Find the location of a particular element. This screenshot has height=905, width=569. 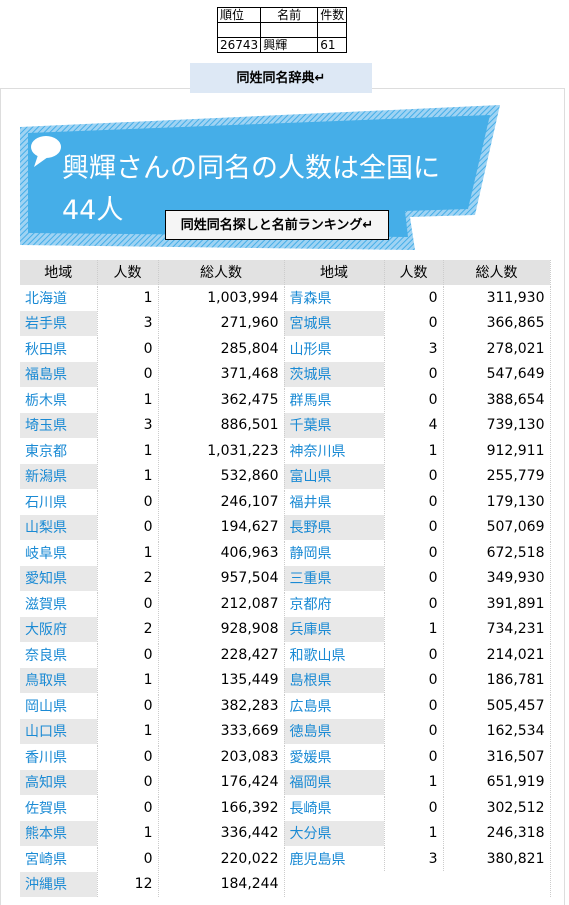

region-link: 長崎県 is located at coordinates (334, 808).